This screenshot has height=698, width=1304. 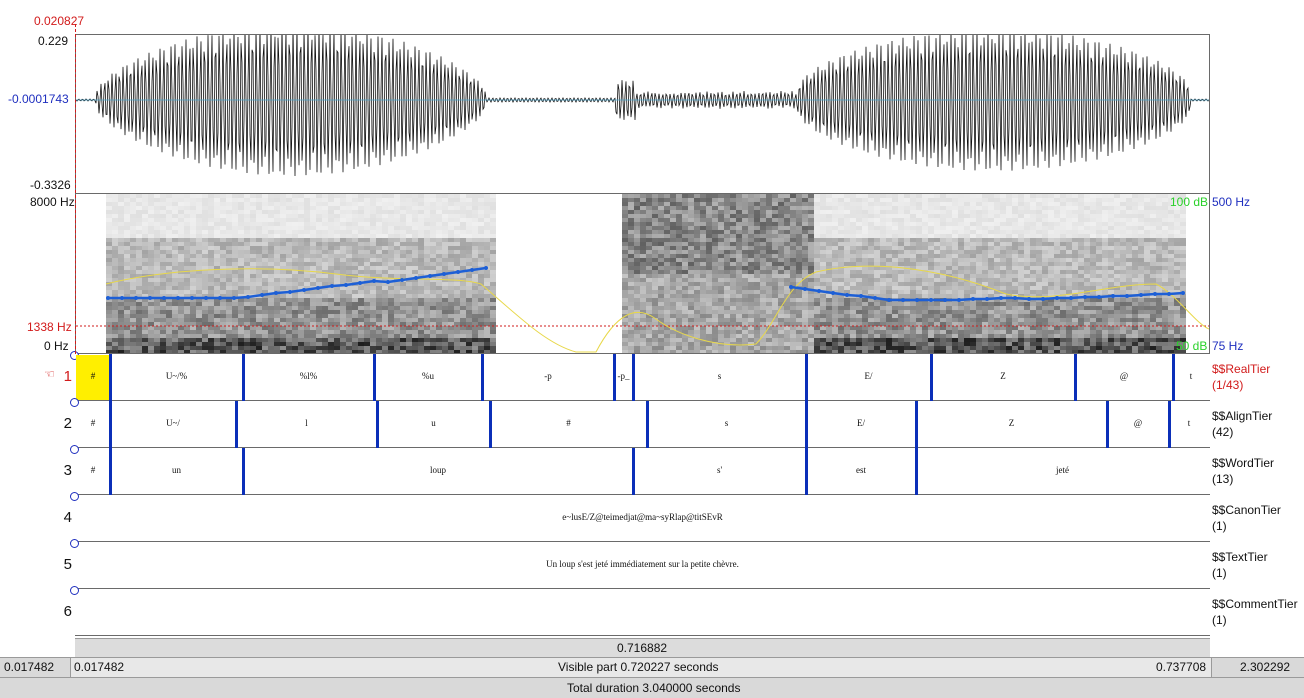 What do you see at coordinates (1265, 667) in the screenshot?
I see `visible-right-outside-label: 2.302292` at bounding box center [1265, 667].